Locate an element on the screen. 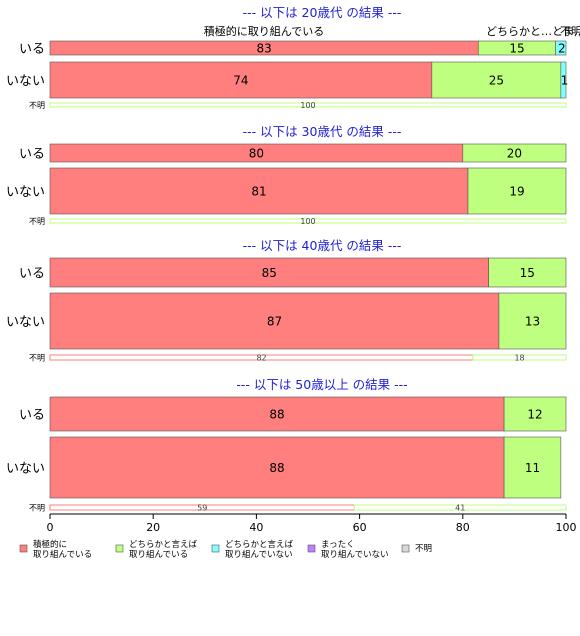 The width and height of the screenshot is (580, 636). data-label: 41 is located at coordinates (460, 508).